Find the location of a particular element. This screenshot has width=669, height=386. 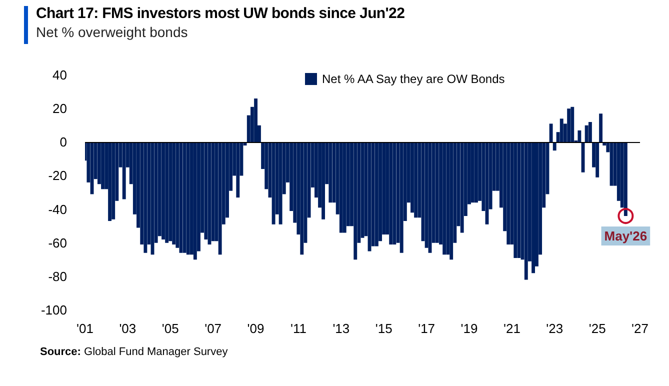

y-tick-label: -60 is located at coordinates (57, 242).